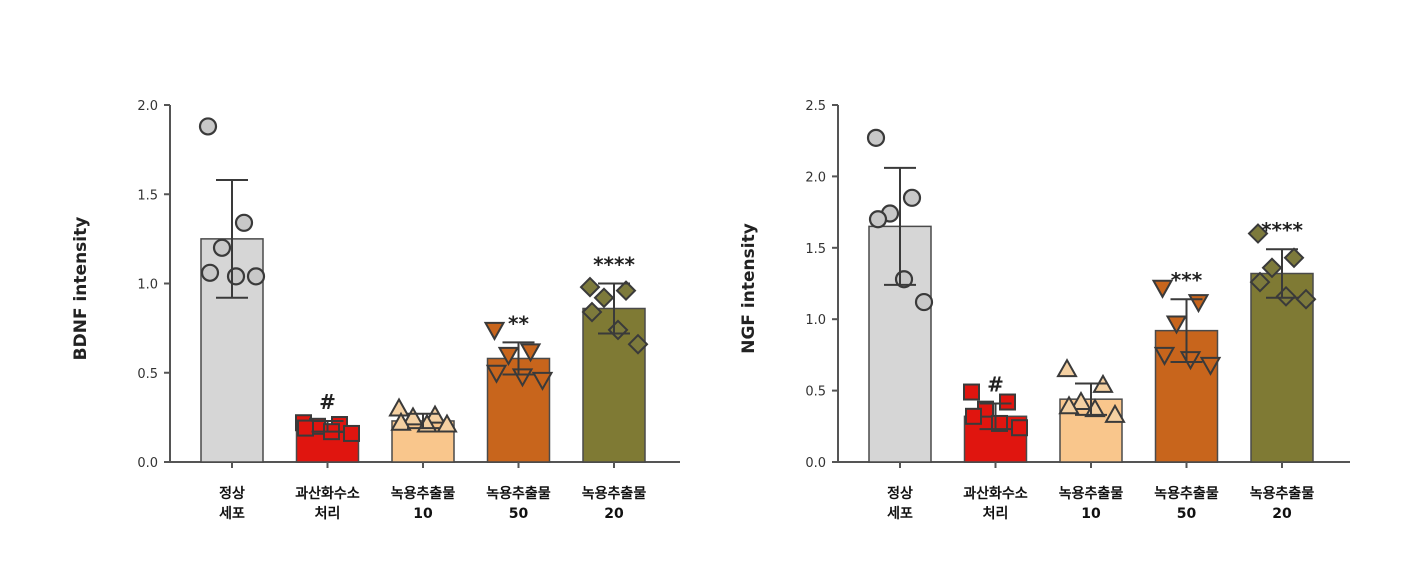  What do you see at coordinates (81, 289) in the screenshot?
I see `y-axis-title: BDNF intensity` at bounding box center [81, 289].